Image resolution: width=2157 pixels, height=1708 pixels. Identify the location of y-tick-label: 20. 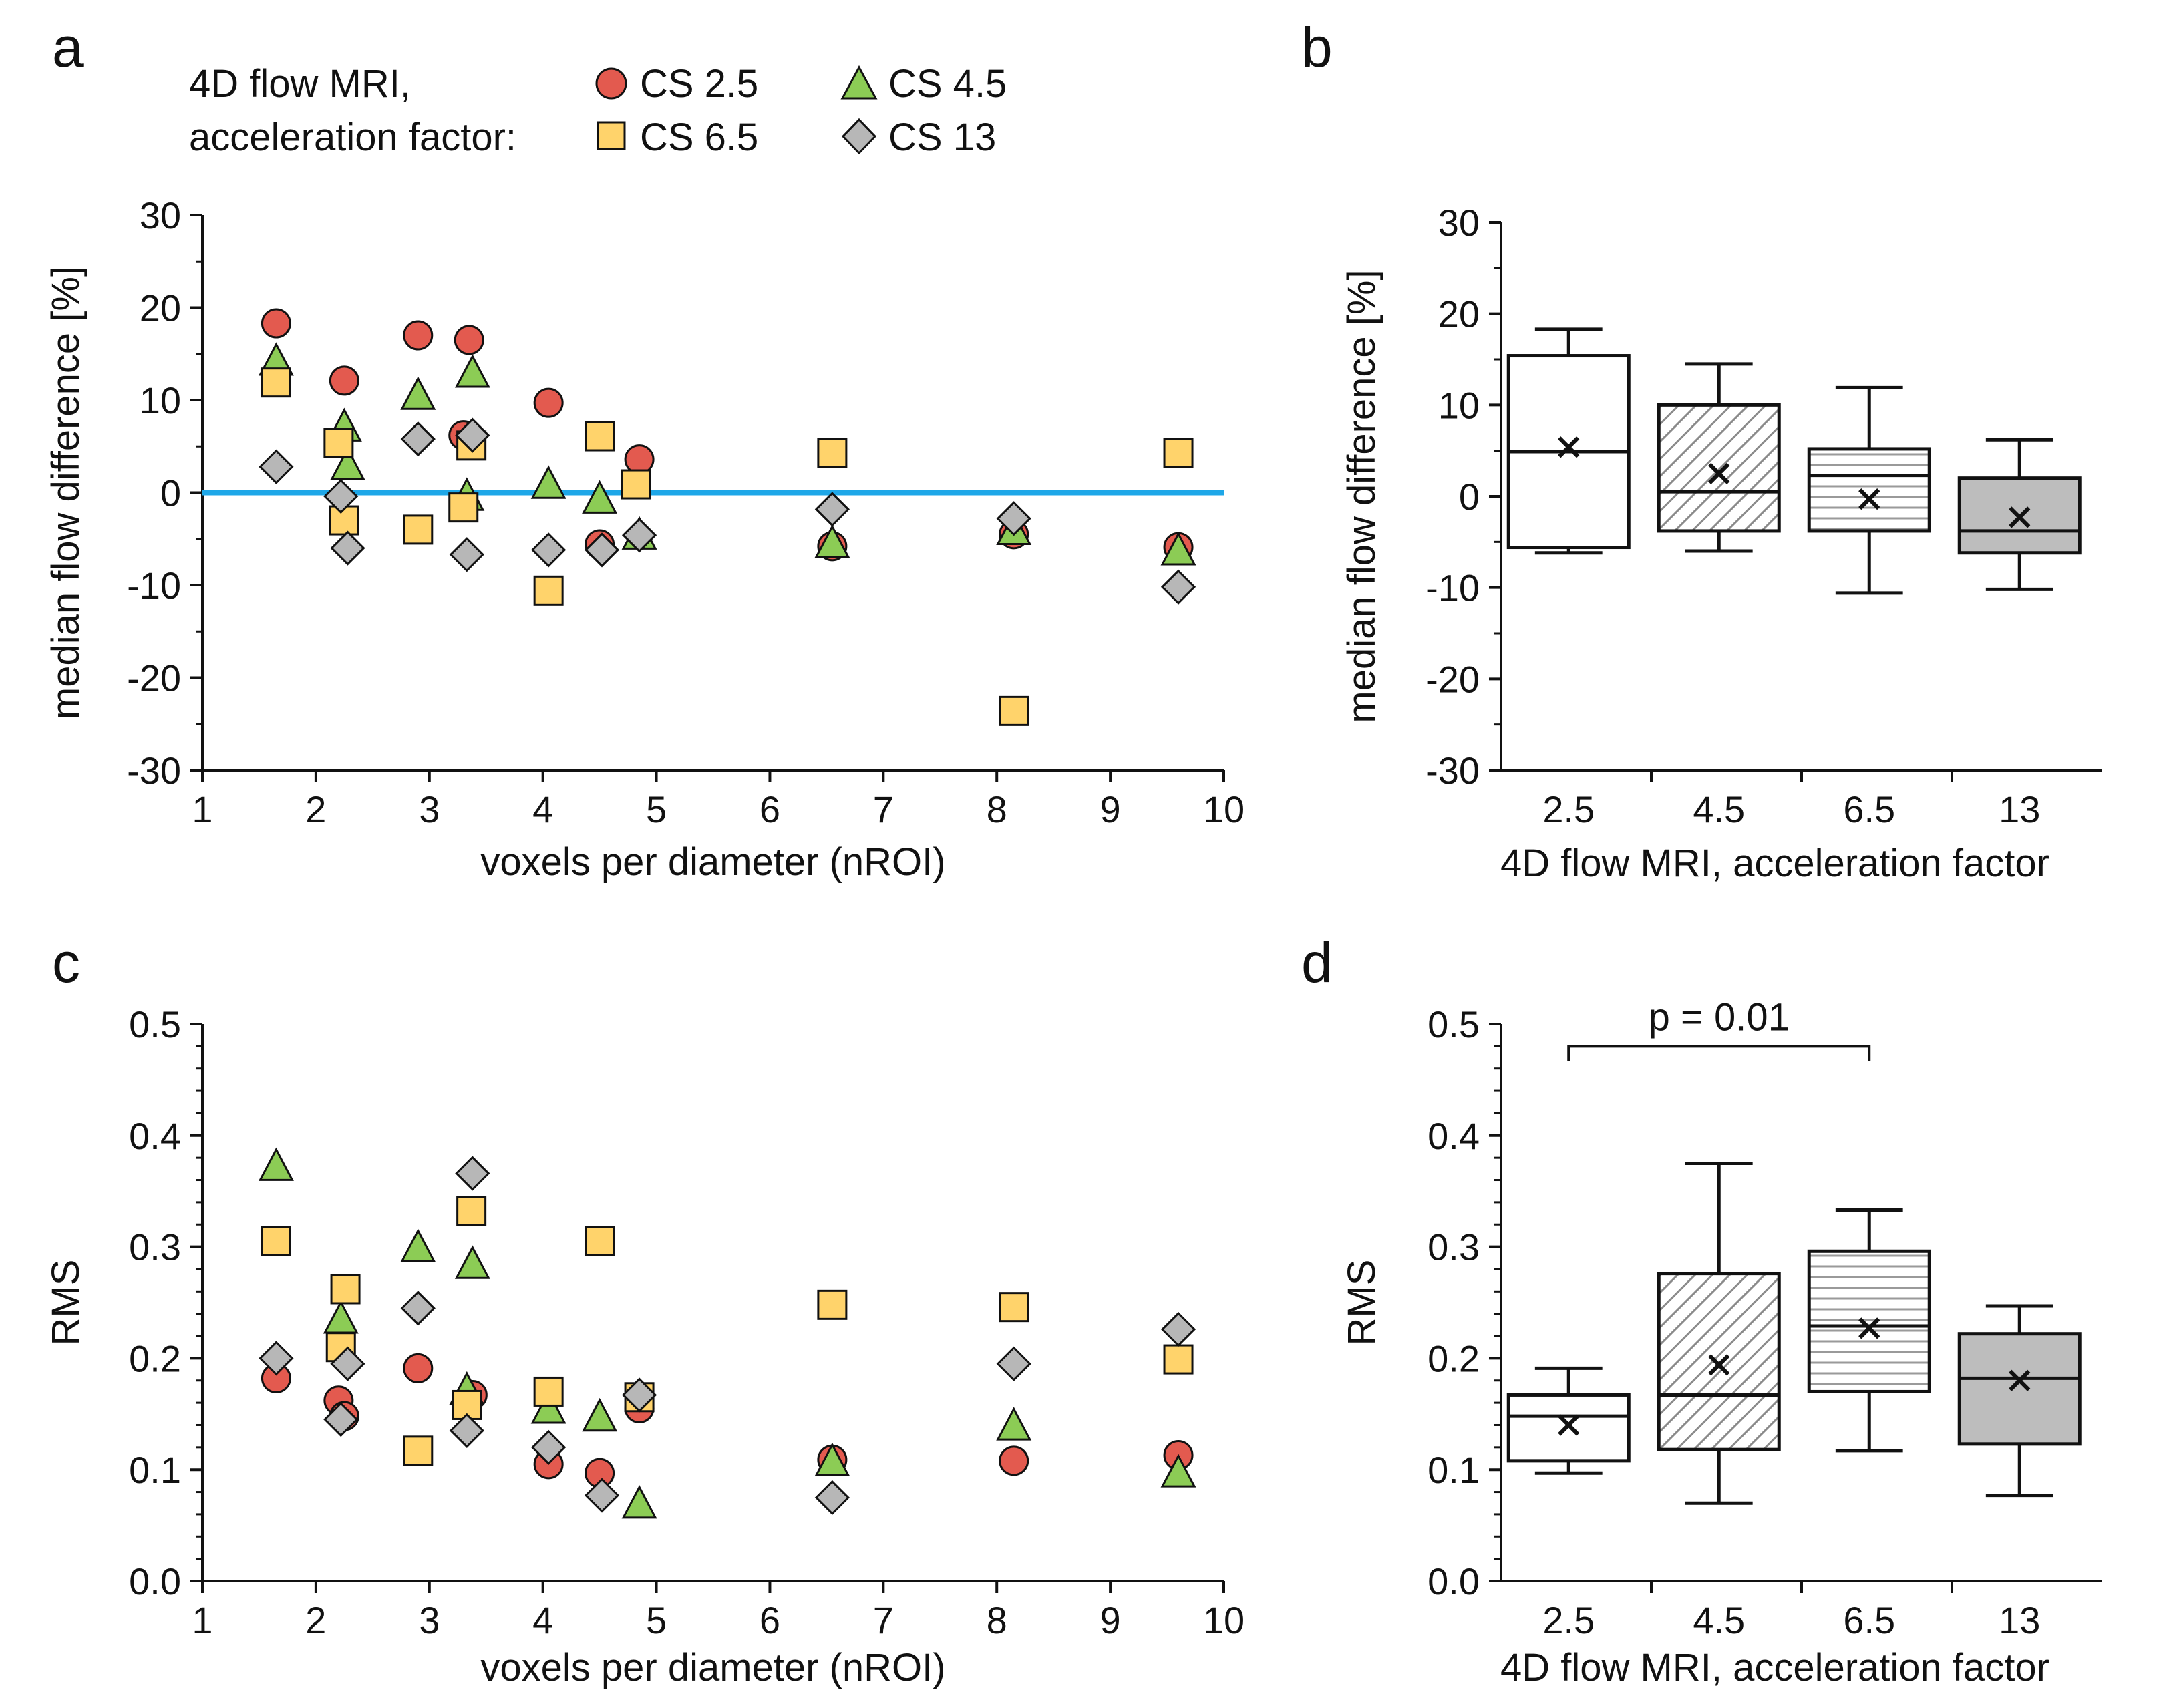
(1459, 314).